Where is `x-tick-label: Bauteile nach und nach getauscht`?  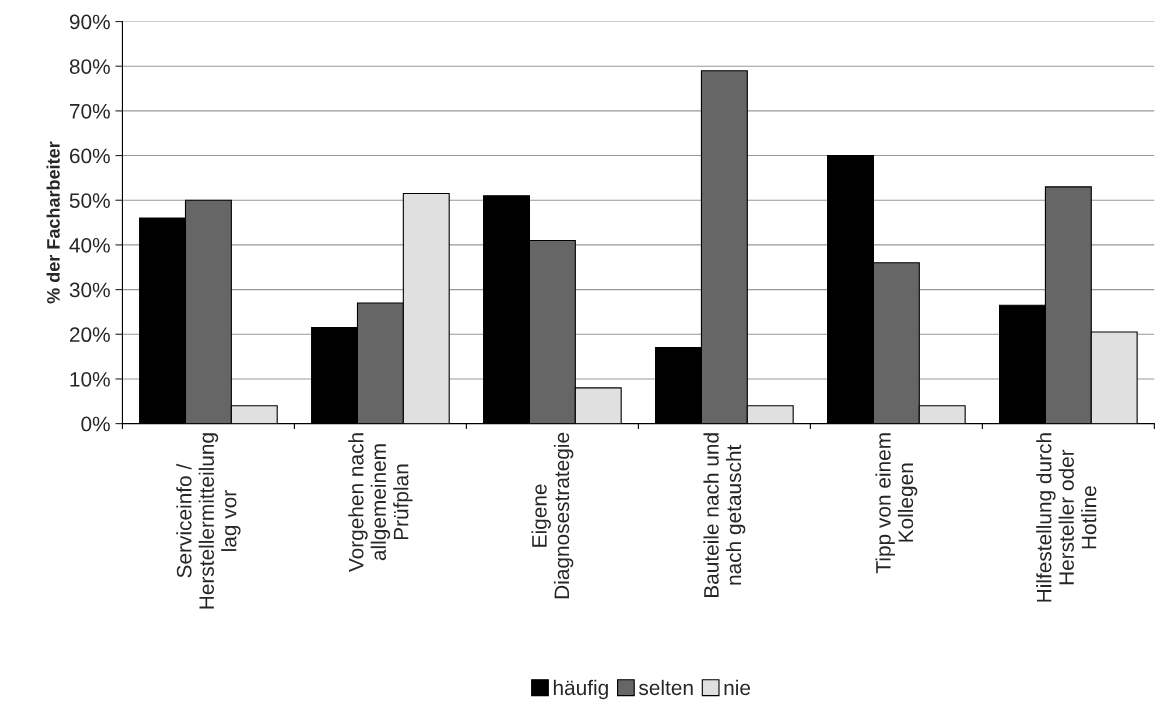
x-tick-label: Bauteile nach und nach getauscht is located at coordinates (724, 515).